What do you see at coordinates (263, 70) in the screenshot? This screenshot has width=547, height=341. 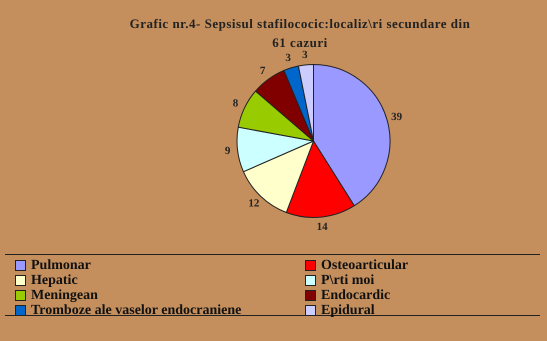 I see `data-label: 7` at bounding box center [263, 70].